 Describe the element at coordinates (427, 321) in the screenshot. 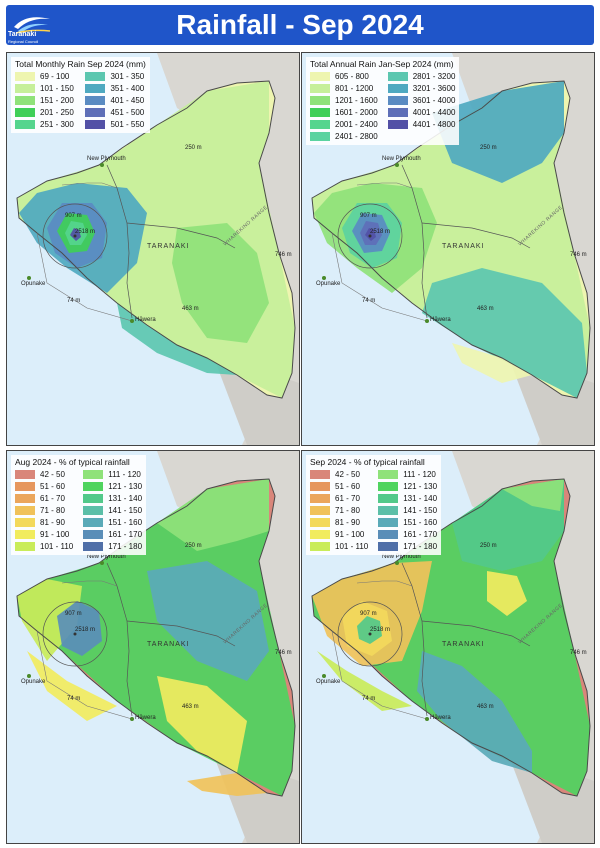

I see `hawera-marker` at that location.